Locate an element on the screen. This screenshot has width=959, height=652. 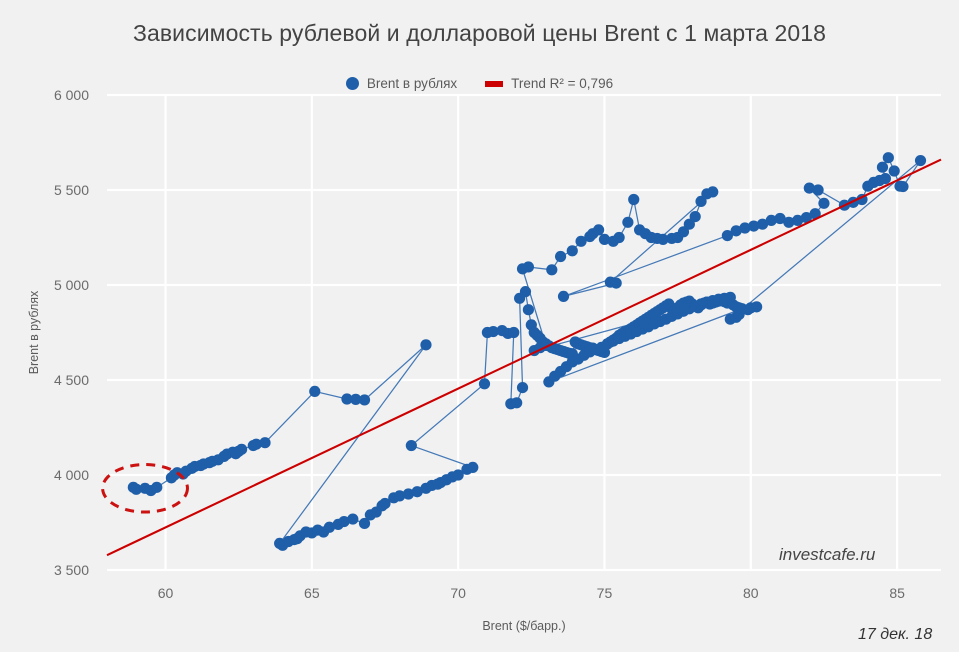
y-tick-label: 6 000 is located at coordinates (71, 95).